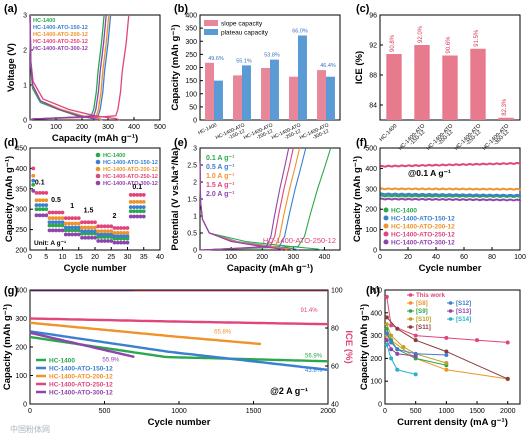  What do you see at coordinates (195, 183) in the screenshot?
I see `e-y-tick-label: 2` at bounding box center [195, 183].